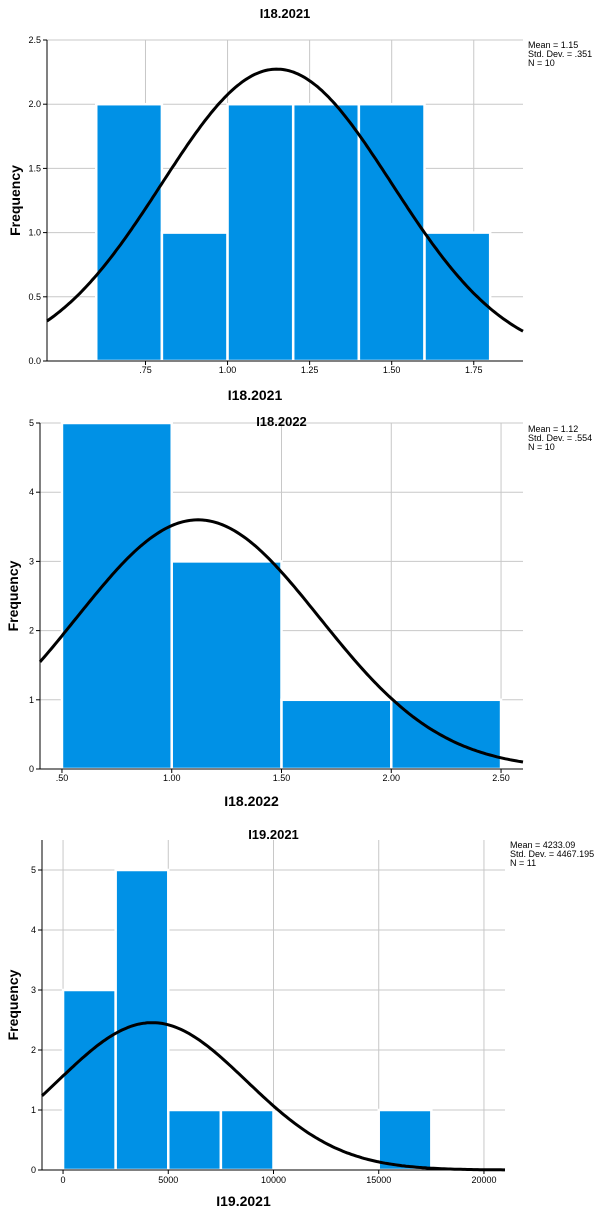  I want to click on stats-legend-line: N = 11, so click(523, 863).